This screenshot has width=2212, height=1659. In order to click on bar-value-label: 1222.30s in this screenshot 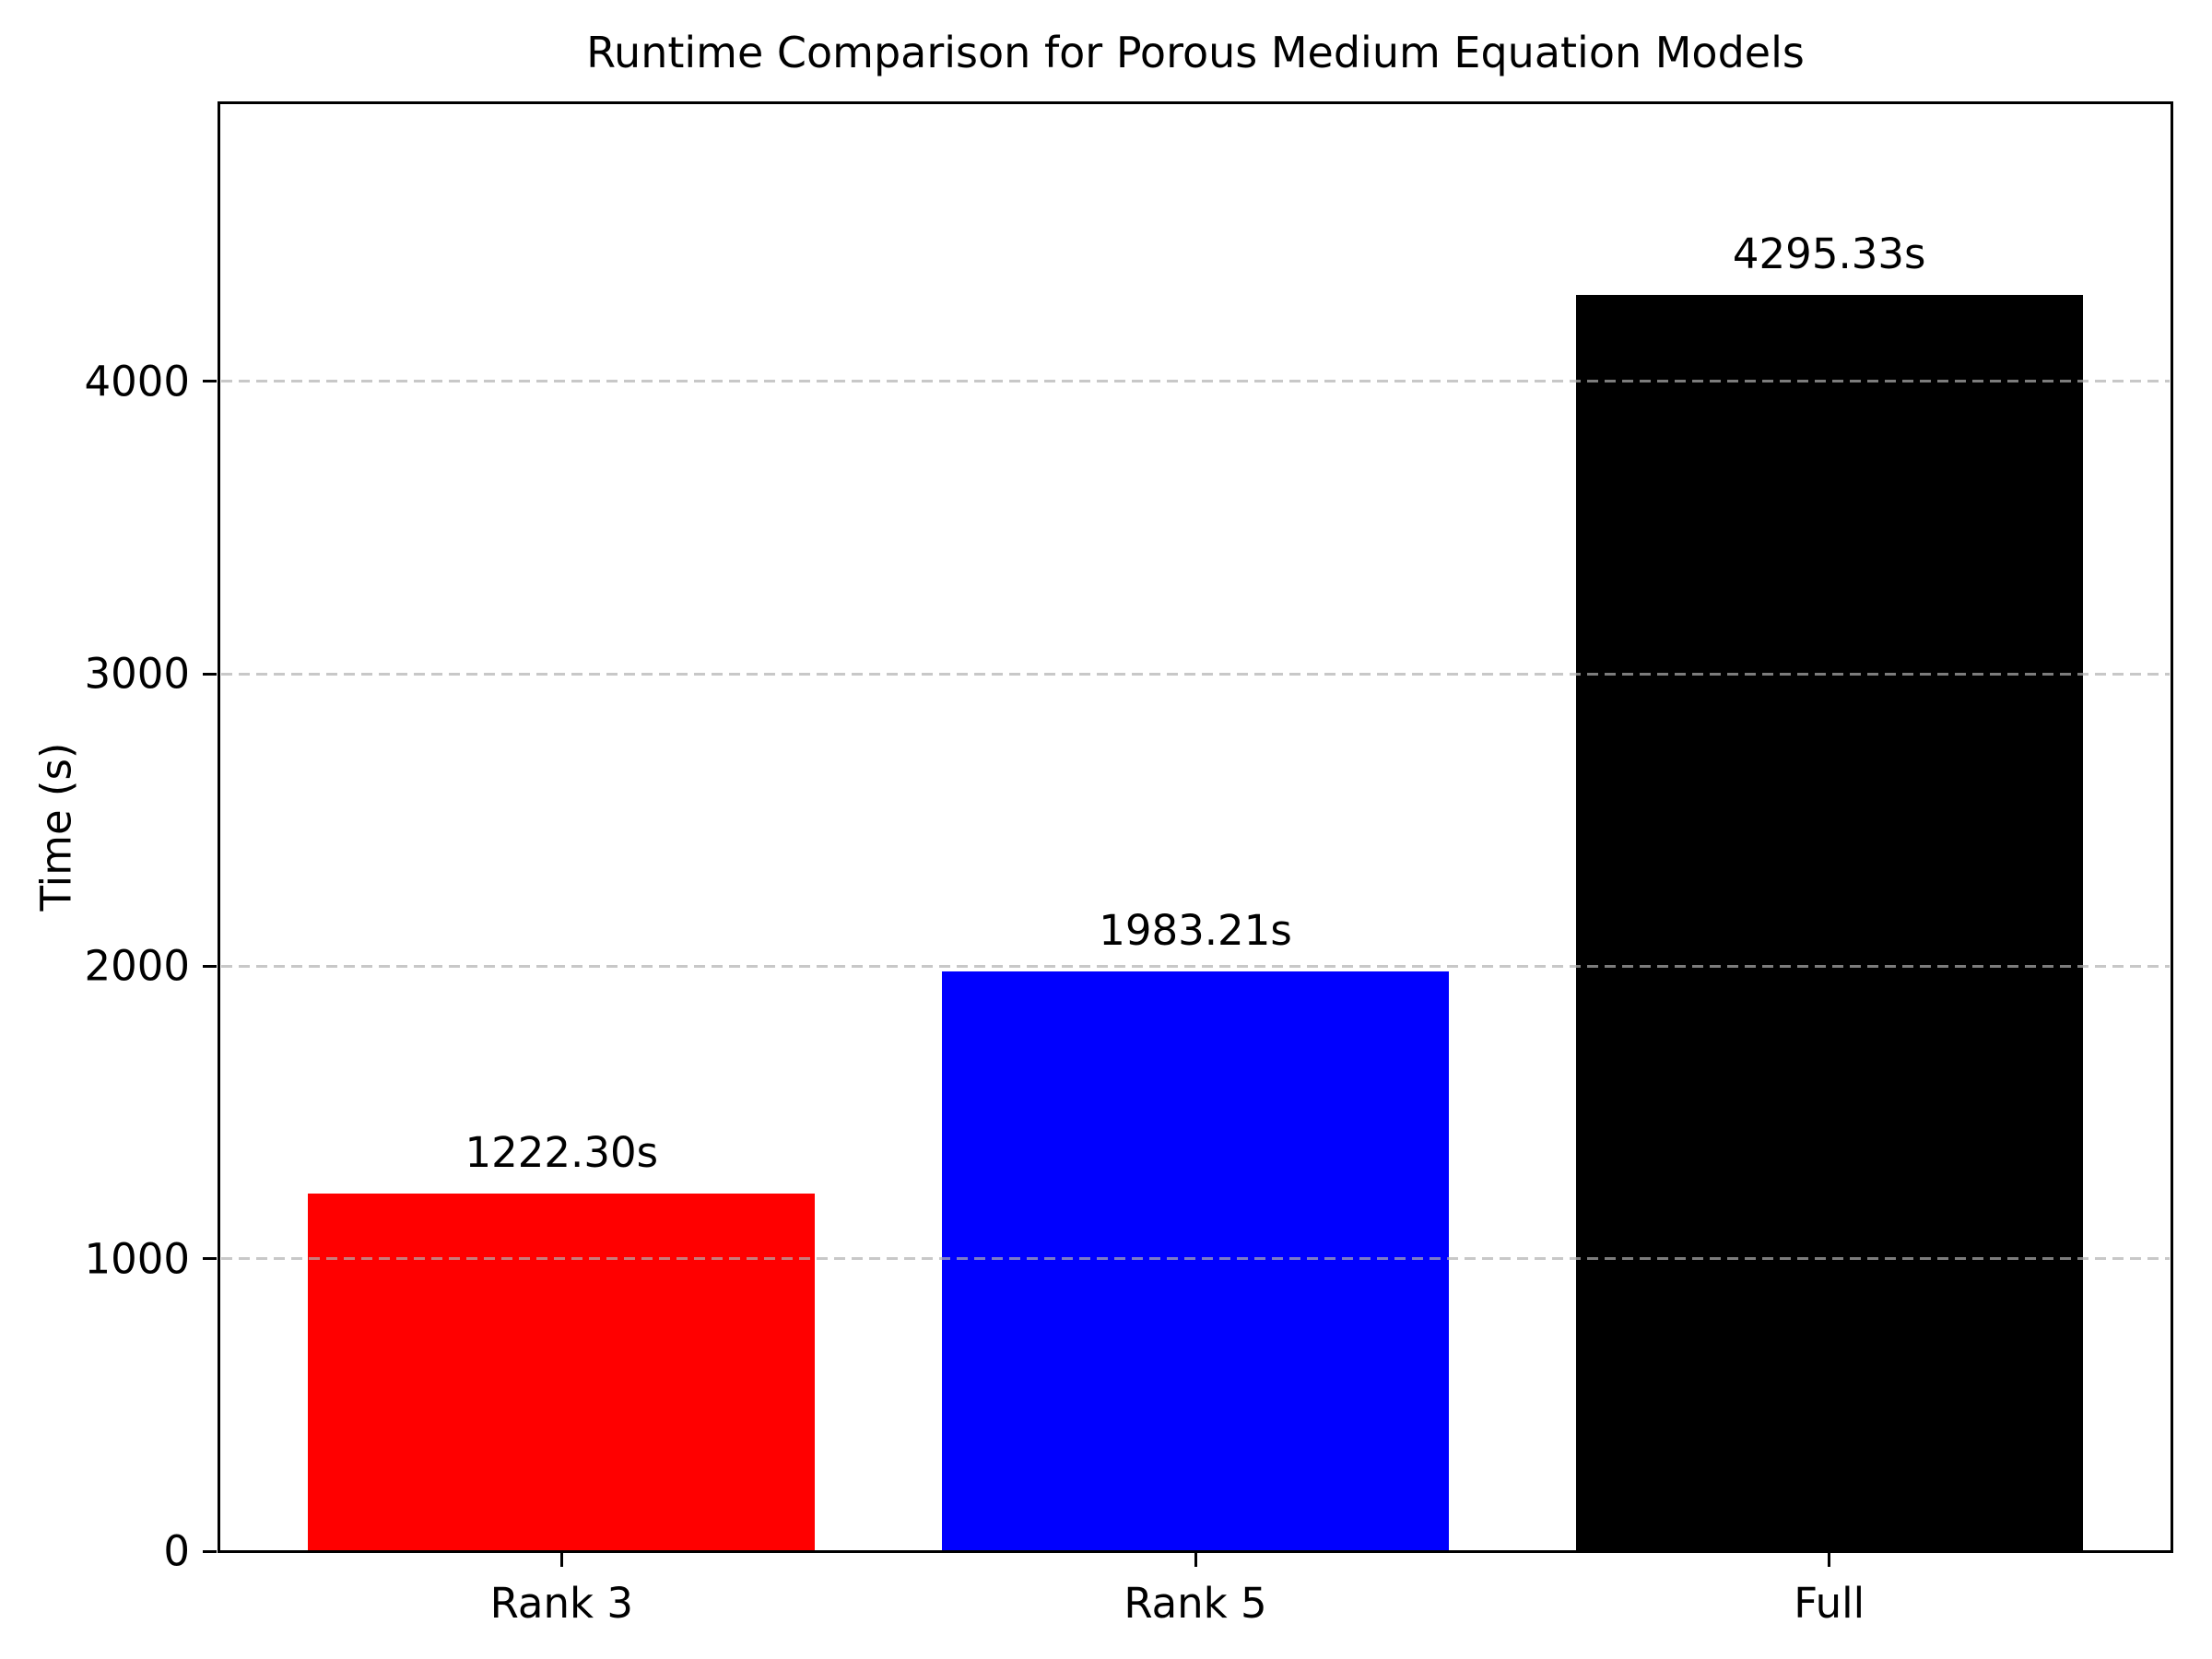, I will do `click(562, 1153)`.